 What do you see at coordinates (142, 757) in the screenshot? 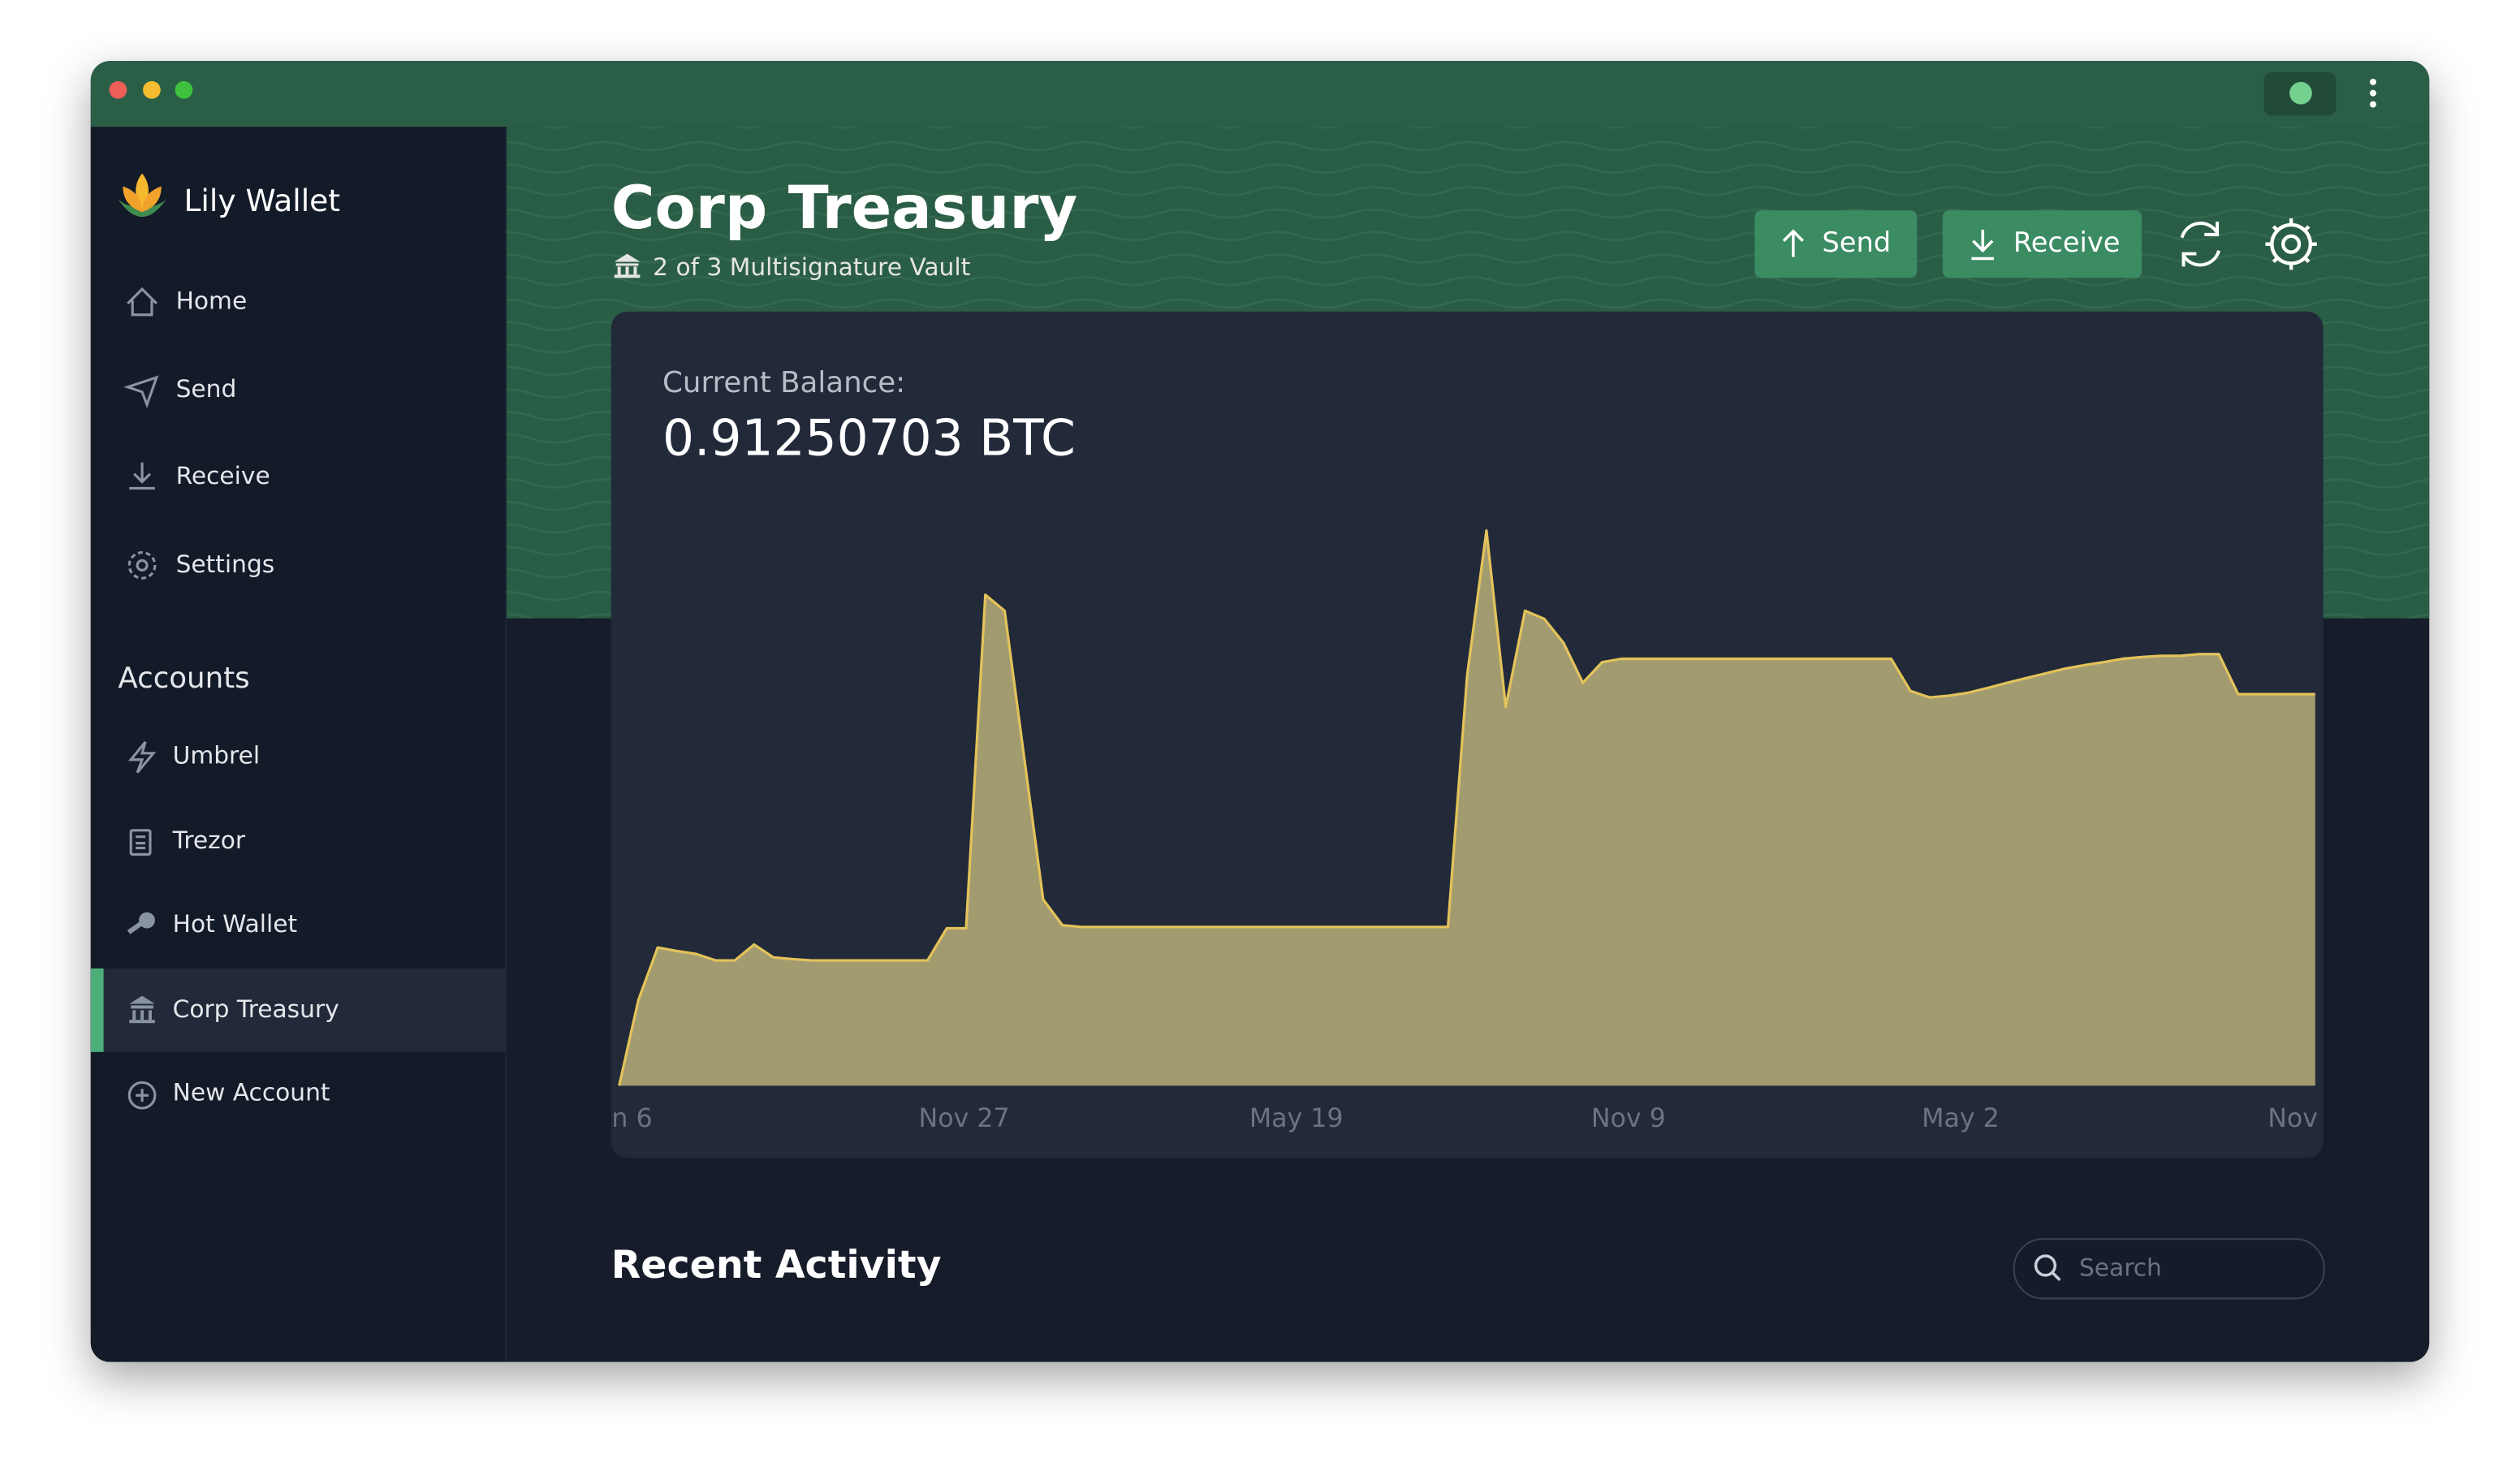
I see `account-icon-umbrel` at bounding box center [142, 757].